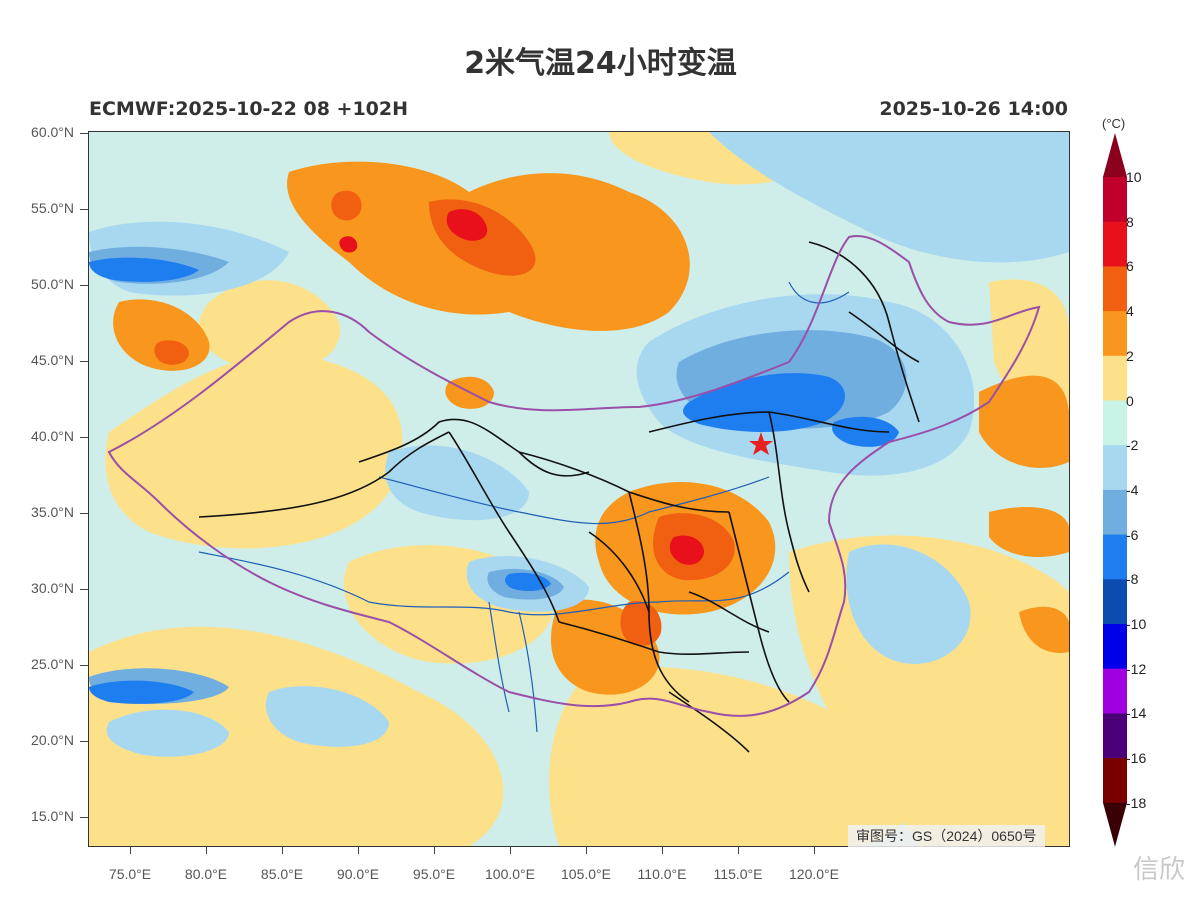 The image size is (1201, 900). What do you see at coordinates (1114, 123) in the screenshot?
I see `colorbar-unit: (°C)` at bounding box center [1114, 123].